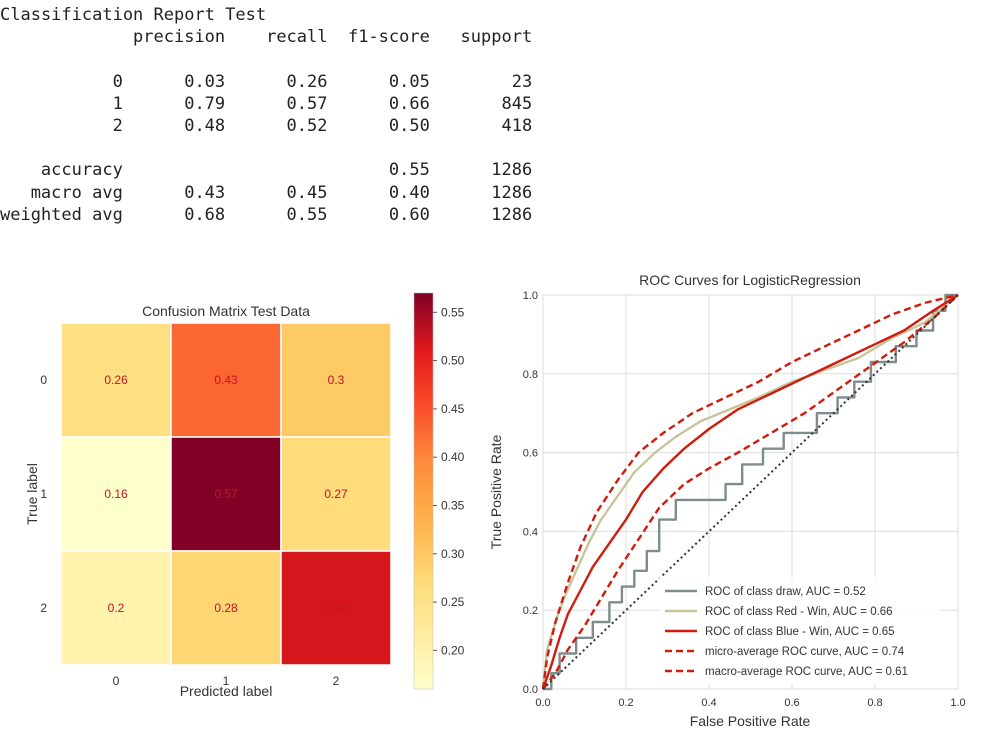 The width and height of the screenshot is (995, 743). Describe the element at coordinates (805, 652) in the screenshot. I see `legend-entry: micro-average ROC curve, AUC = 0.74` at that location.